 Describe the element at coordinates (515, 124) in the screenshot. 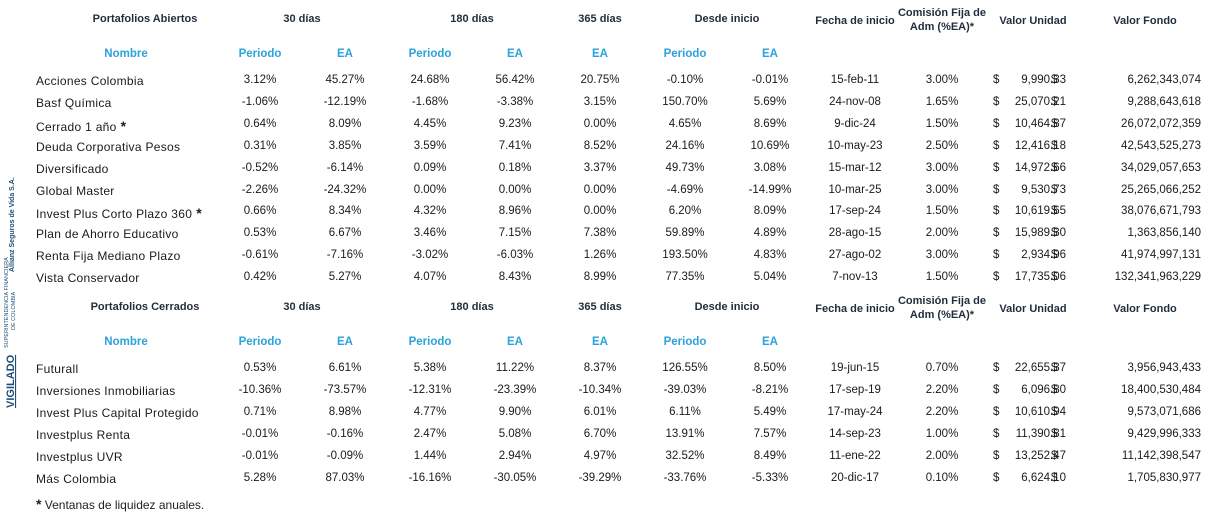

I see `cell-ea180: 9.23%` at that location.